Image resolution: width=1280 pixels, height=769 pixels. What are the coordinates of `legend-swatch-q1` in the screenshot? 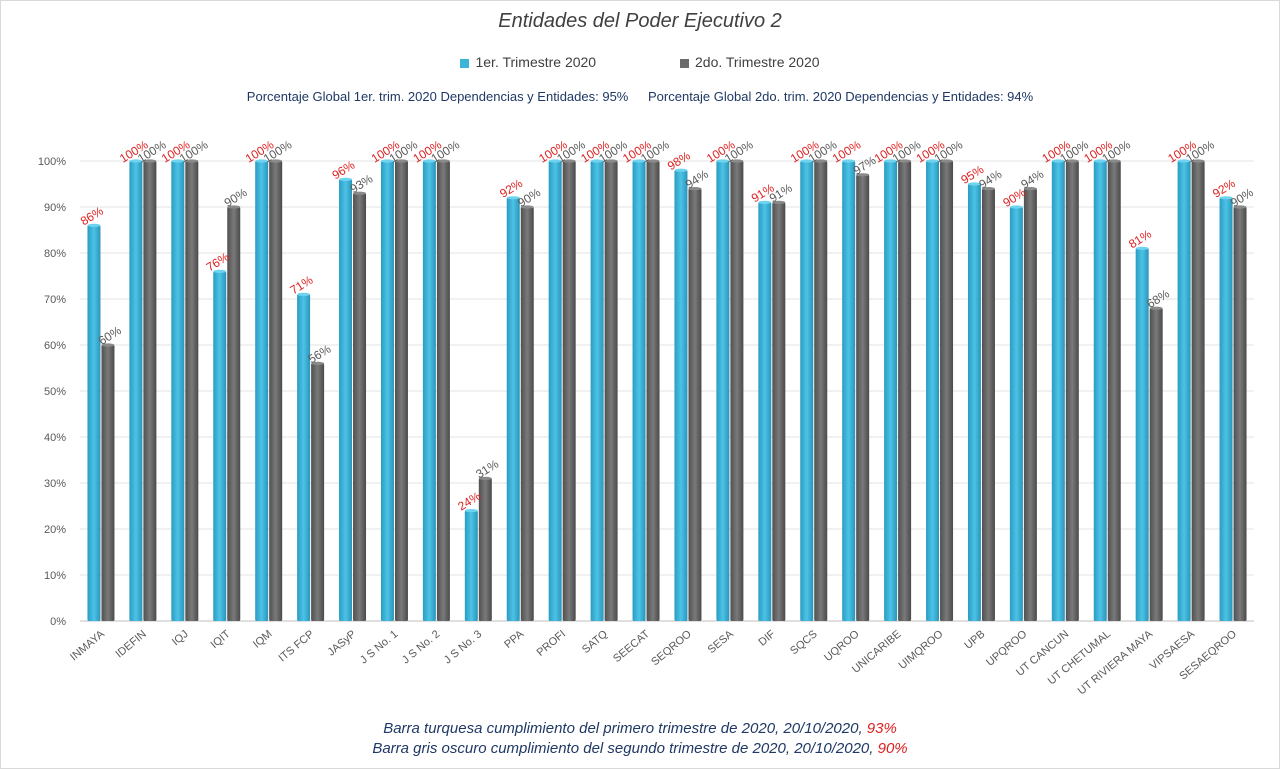 It's located at (465, 63).